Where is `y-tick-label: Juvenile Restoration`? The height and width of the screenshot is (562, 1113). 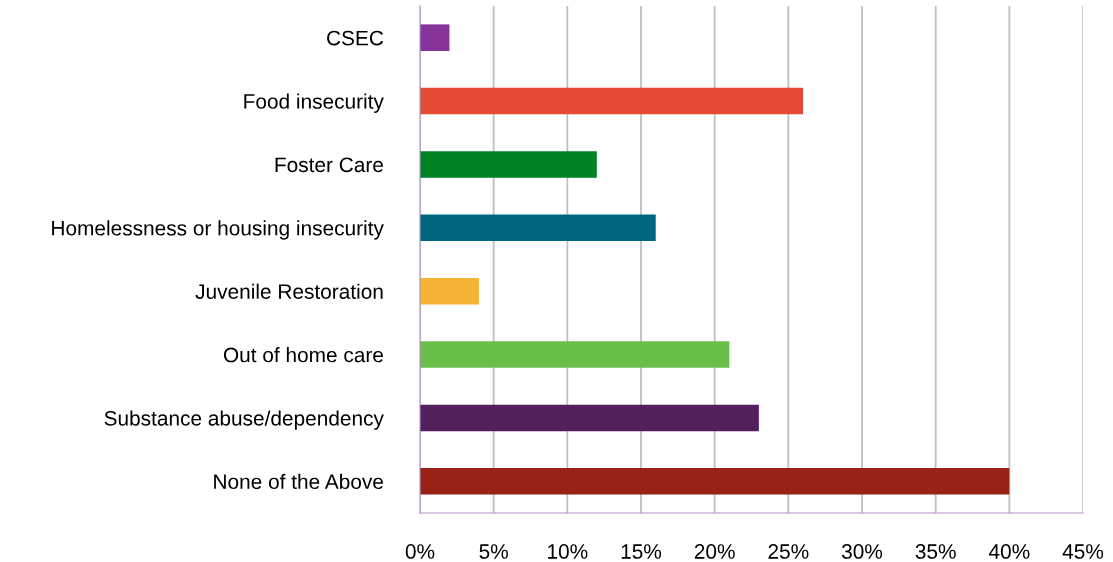 y-tick-label: Juvenile Restoration is located at coordinates (289, 291).